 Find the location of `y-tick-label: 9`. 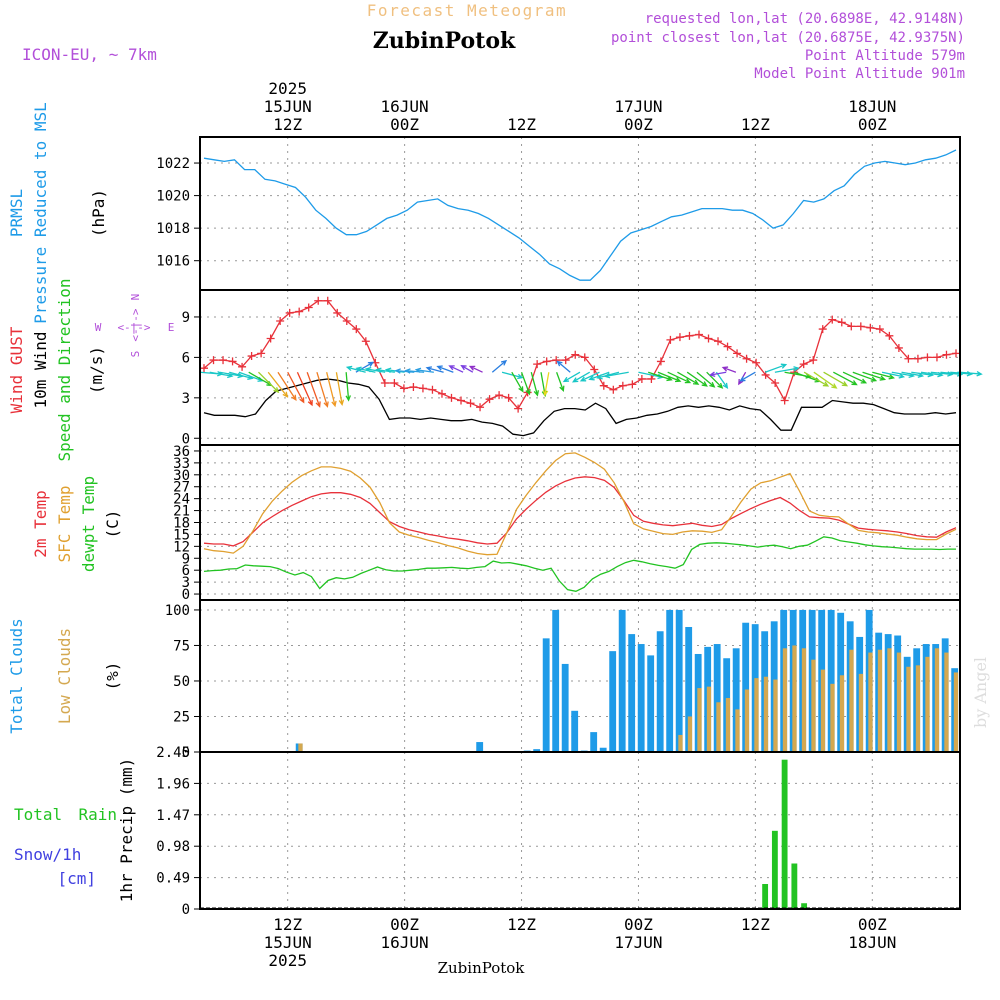

y-tick-label: 9 is located at coordinates (186, 559).